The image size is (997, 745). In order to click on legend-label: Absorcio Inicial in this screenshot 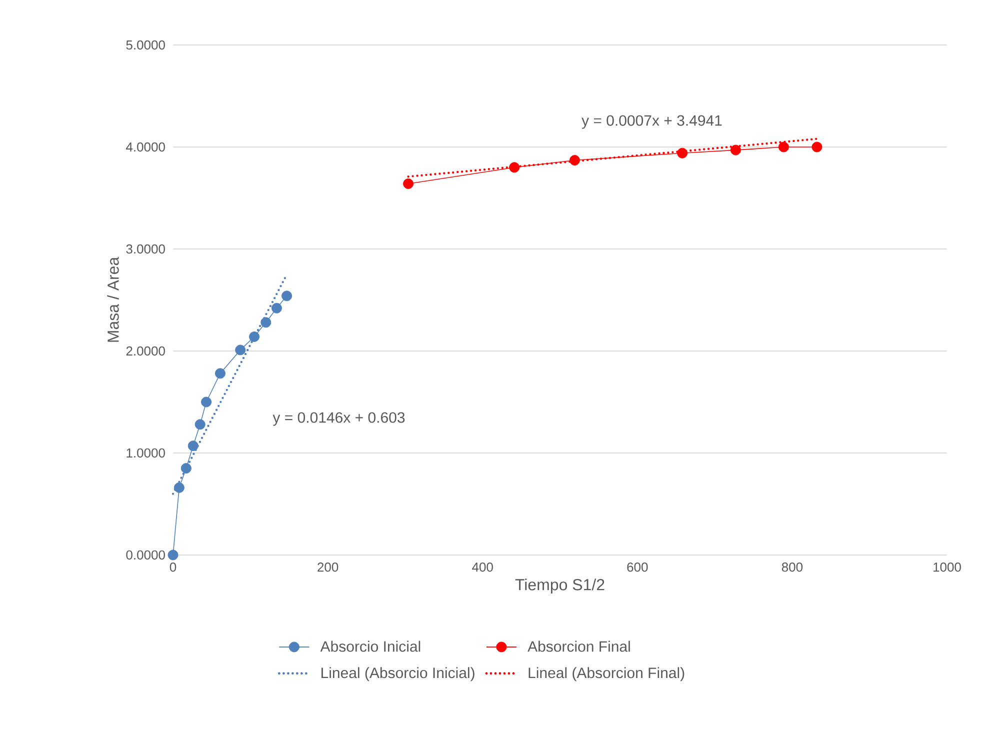, I will do `click(370, 646)`.